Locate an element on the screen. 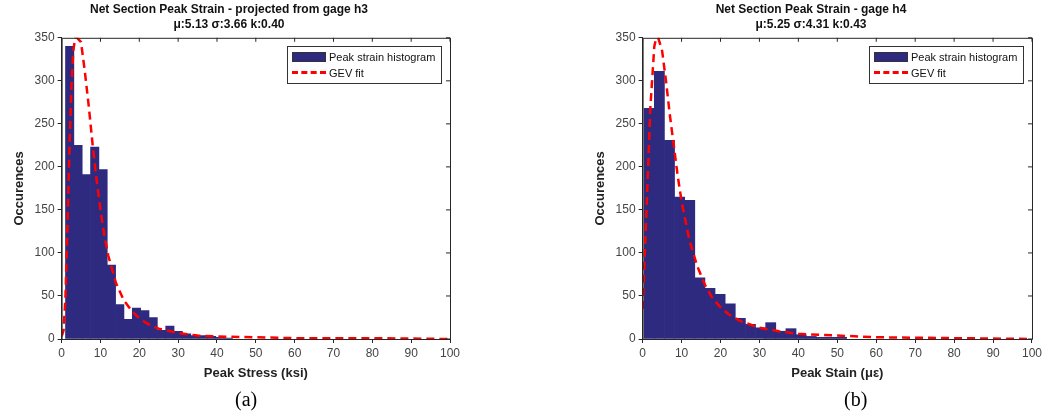  chart-subtitle: μ:5.13 σ:3.66 k:0.40 is located at coordinates (229, 23).